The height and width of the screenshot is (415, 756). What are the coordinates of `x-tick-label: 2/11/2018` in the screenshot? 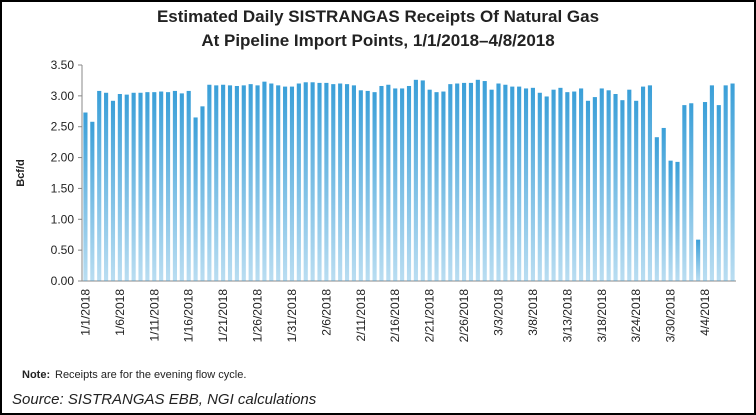 It's located at (361, 315).